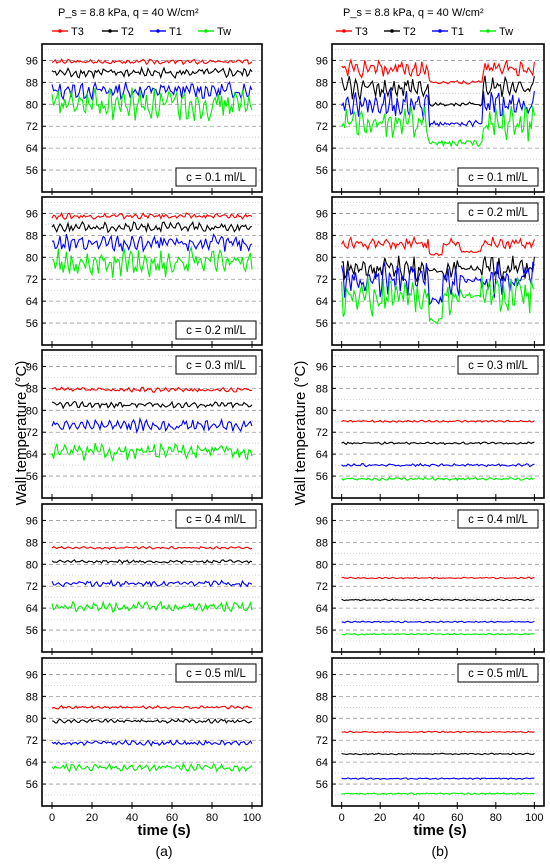  What do you see at coordinates (424, 22) in the screenshot?
I see `legend-b: P_s = 8.8 kPa, q = 40 W/cm² T3 T2 T1 Tw` at bounding box center [424, 22].